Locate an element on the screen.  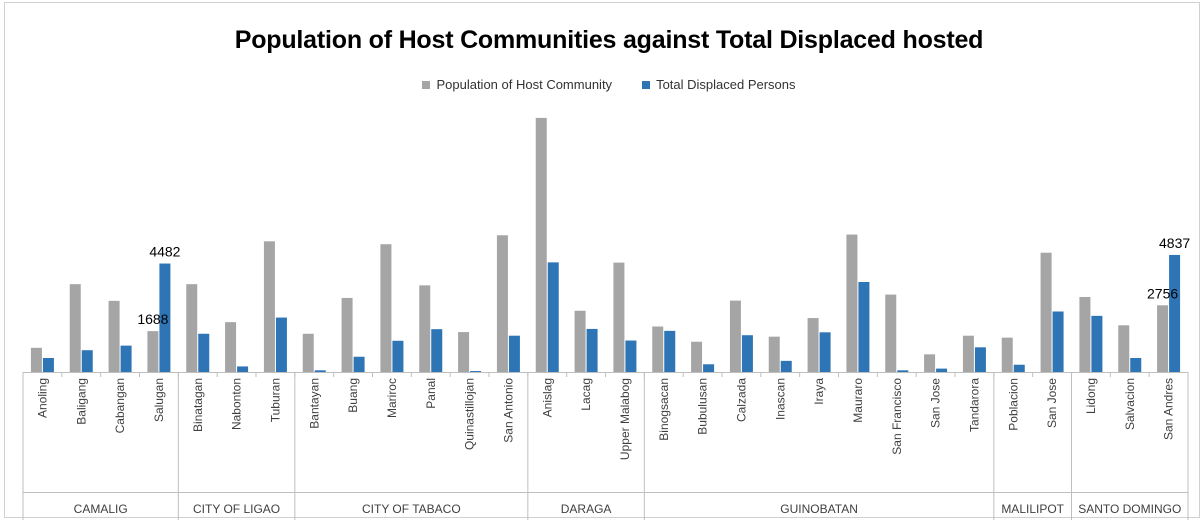
tick-label-san-antonio-12: San Antonio is located at coordinates (508, 410).